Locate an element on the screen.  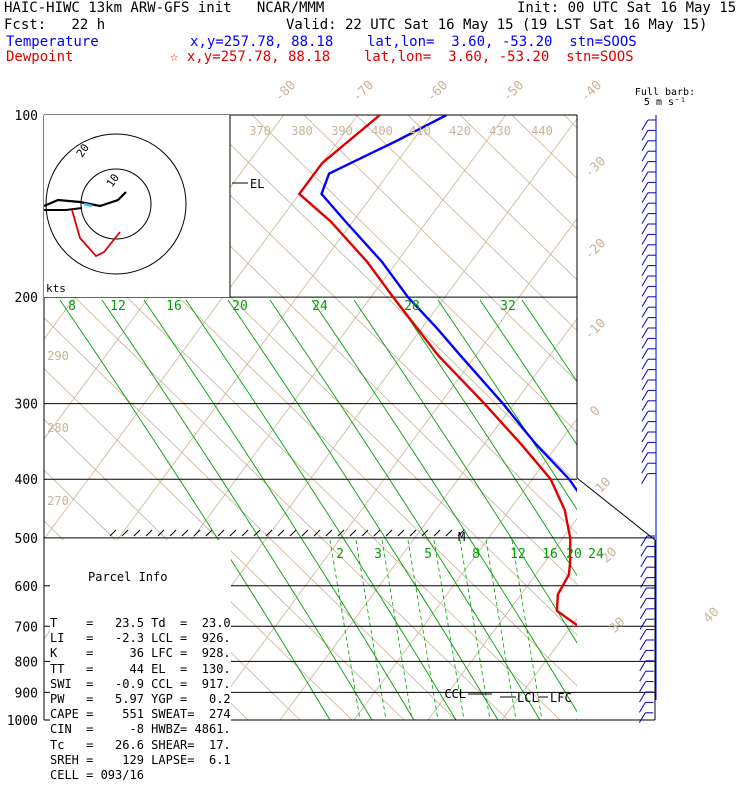
parcel-param: Td = is located at coordinates (165, 623).